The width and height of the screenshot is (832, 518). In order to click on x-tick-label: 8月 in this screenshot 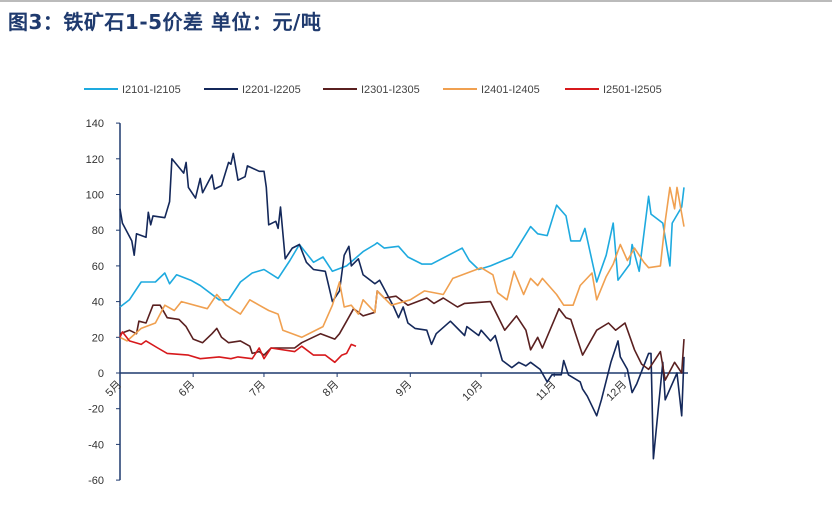, I will do `click(331, 389)`.